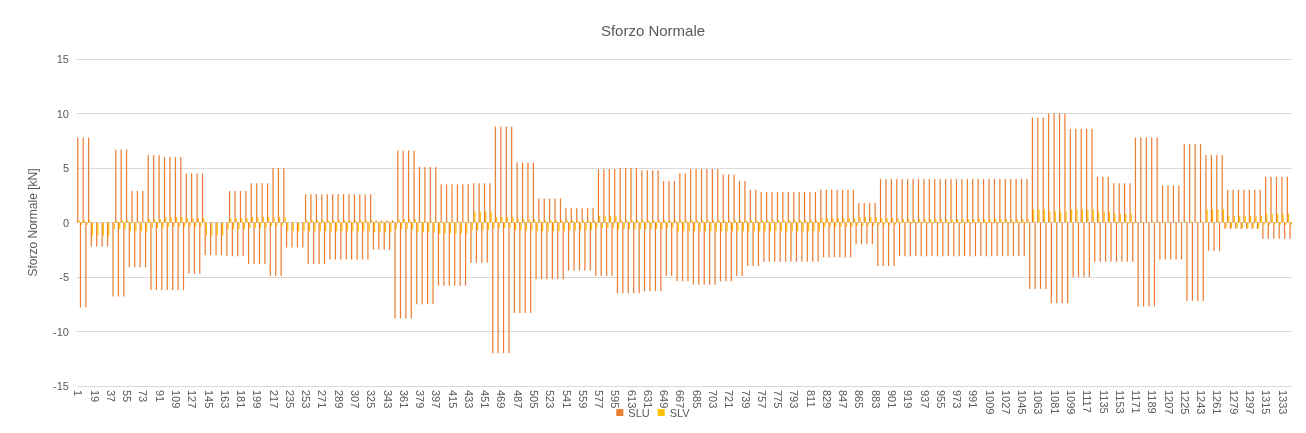  What do you see at coordinates (940, 399) in the screenshot?
I see `x-tick-label: 955` at bounding box center [940, 399].